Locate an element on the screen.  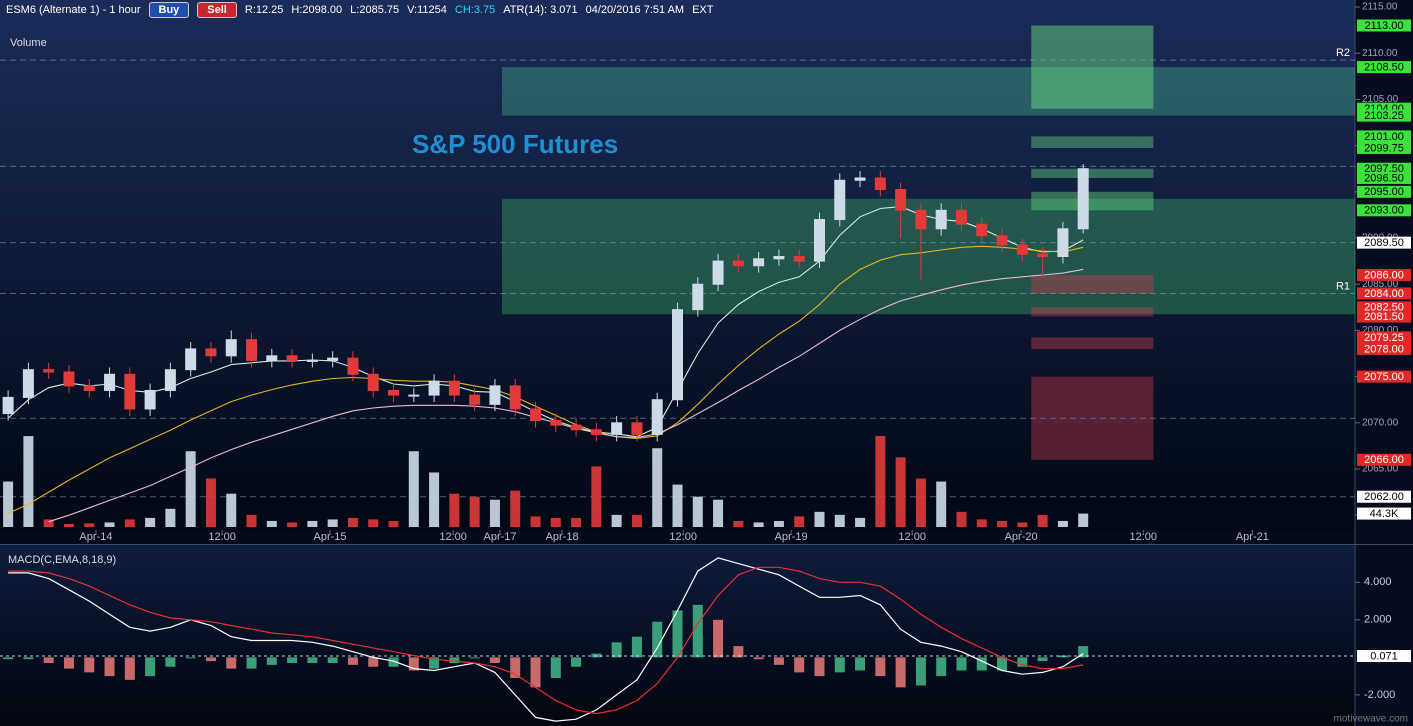
level-label: 2086.00 is located at coordinates (1384, 275).